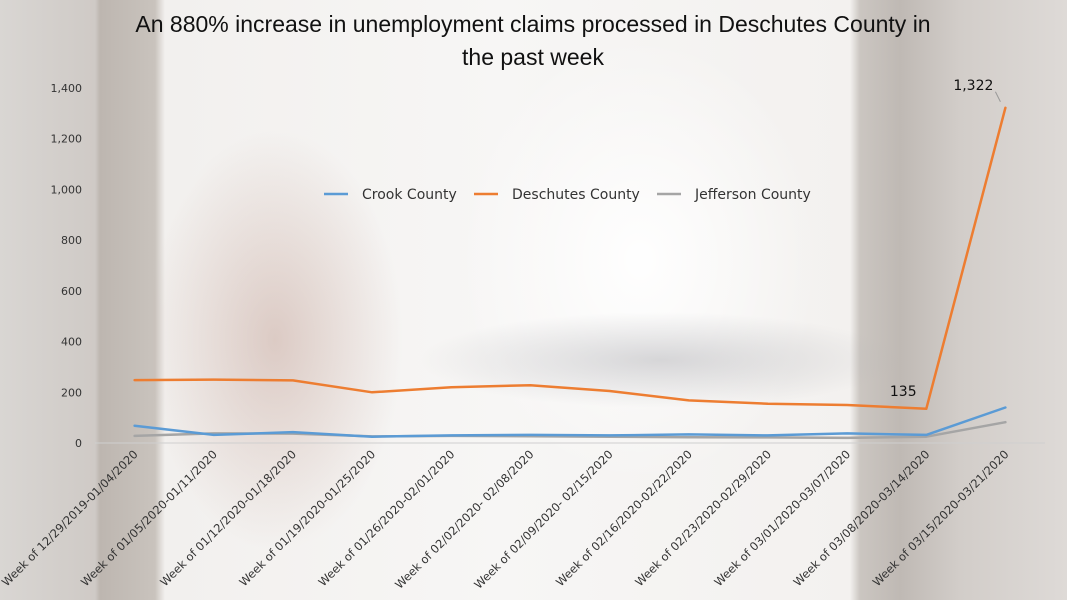 This screenshot has height=600, width=1067. I want to click on x-tick-label: Week of 01/26/2020-02/01/2020, so click(387, 518).